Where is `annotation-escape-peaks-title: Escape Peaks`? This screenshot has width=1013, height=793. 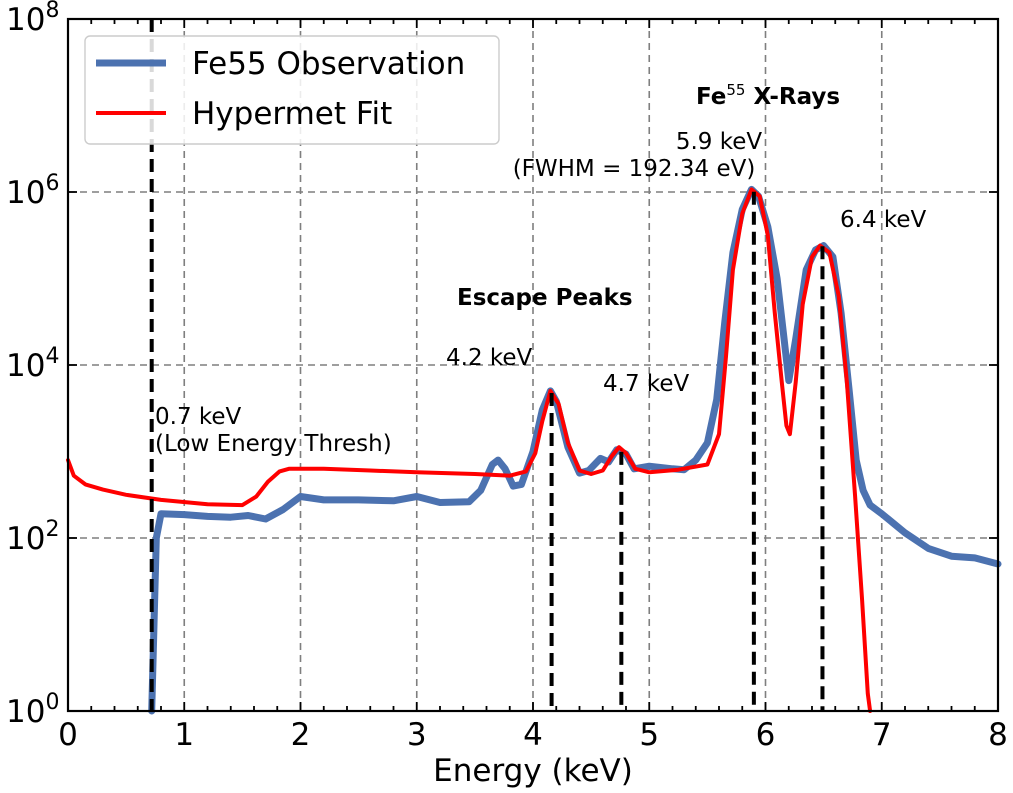
annotation-escape-peaks-title: Escape Peaks is located at coordinates (545, 298).